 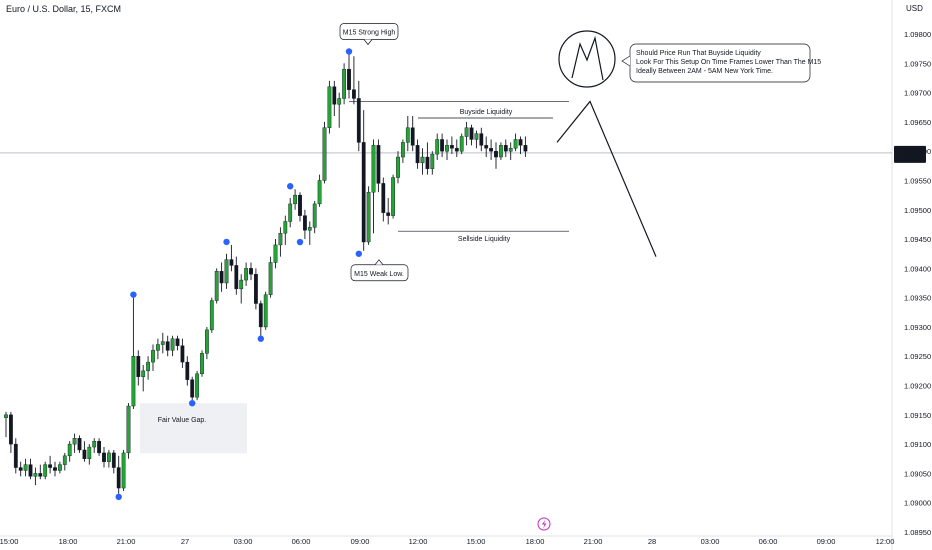 I want to click on price-tick-label: 1.09550, so click(x=917, y=180).